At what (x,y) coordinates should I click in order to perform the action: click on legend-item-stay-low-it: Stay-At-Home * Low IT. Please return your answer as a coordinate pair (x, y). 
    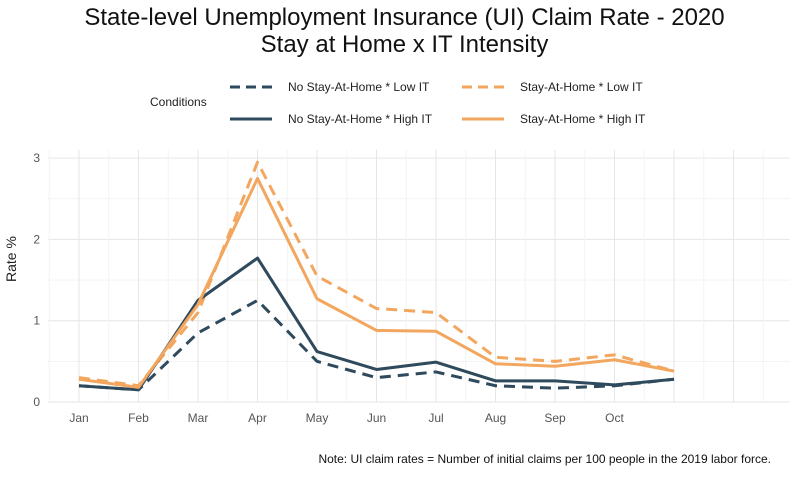
    Looking at the image, I should click on (551, 87).